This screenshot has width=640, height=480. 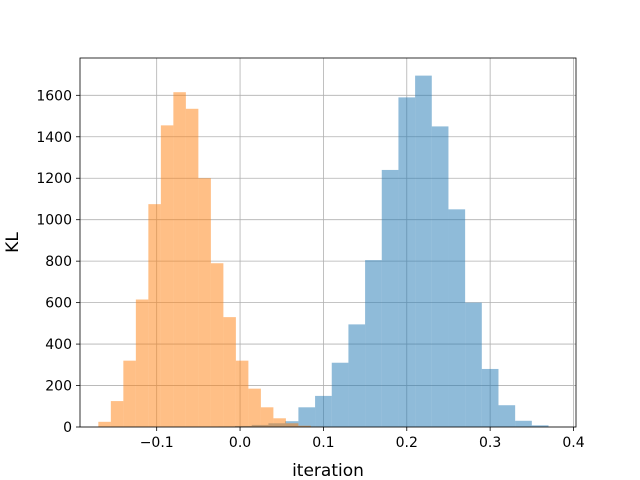 I want to click on y-tick-label: 1000, so click(x=54, y=221).